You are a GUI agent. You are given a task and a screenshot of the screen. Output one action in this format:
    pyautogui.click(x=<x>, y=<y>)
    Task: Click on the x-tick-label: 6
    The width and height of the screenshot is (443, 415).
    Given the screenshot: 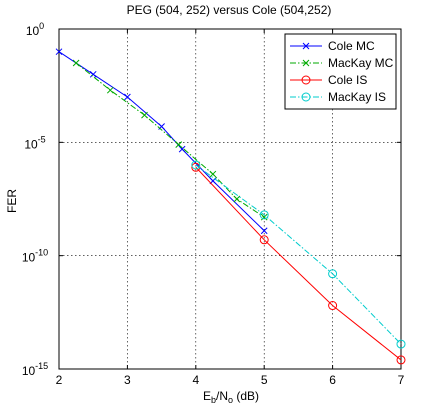 What is the action you would take?
    pyautogui.click(x=332, y=380)
    